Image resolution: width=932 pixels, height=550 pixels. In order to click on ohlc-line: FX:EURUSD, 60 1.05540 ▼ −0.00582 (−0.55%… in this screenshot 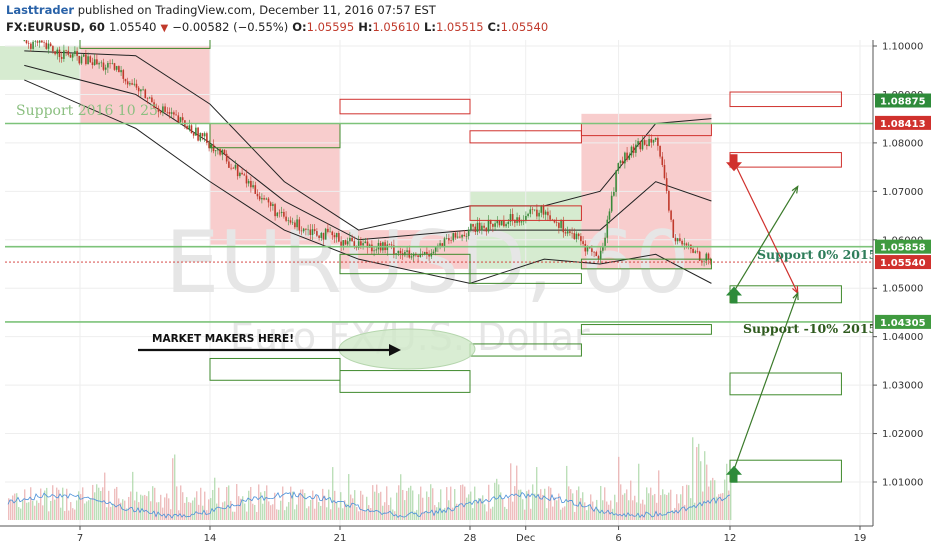, I will do `click(277, 27)`.